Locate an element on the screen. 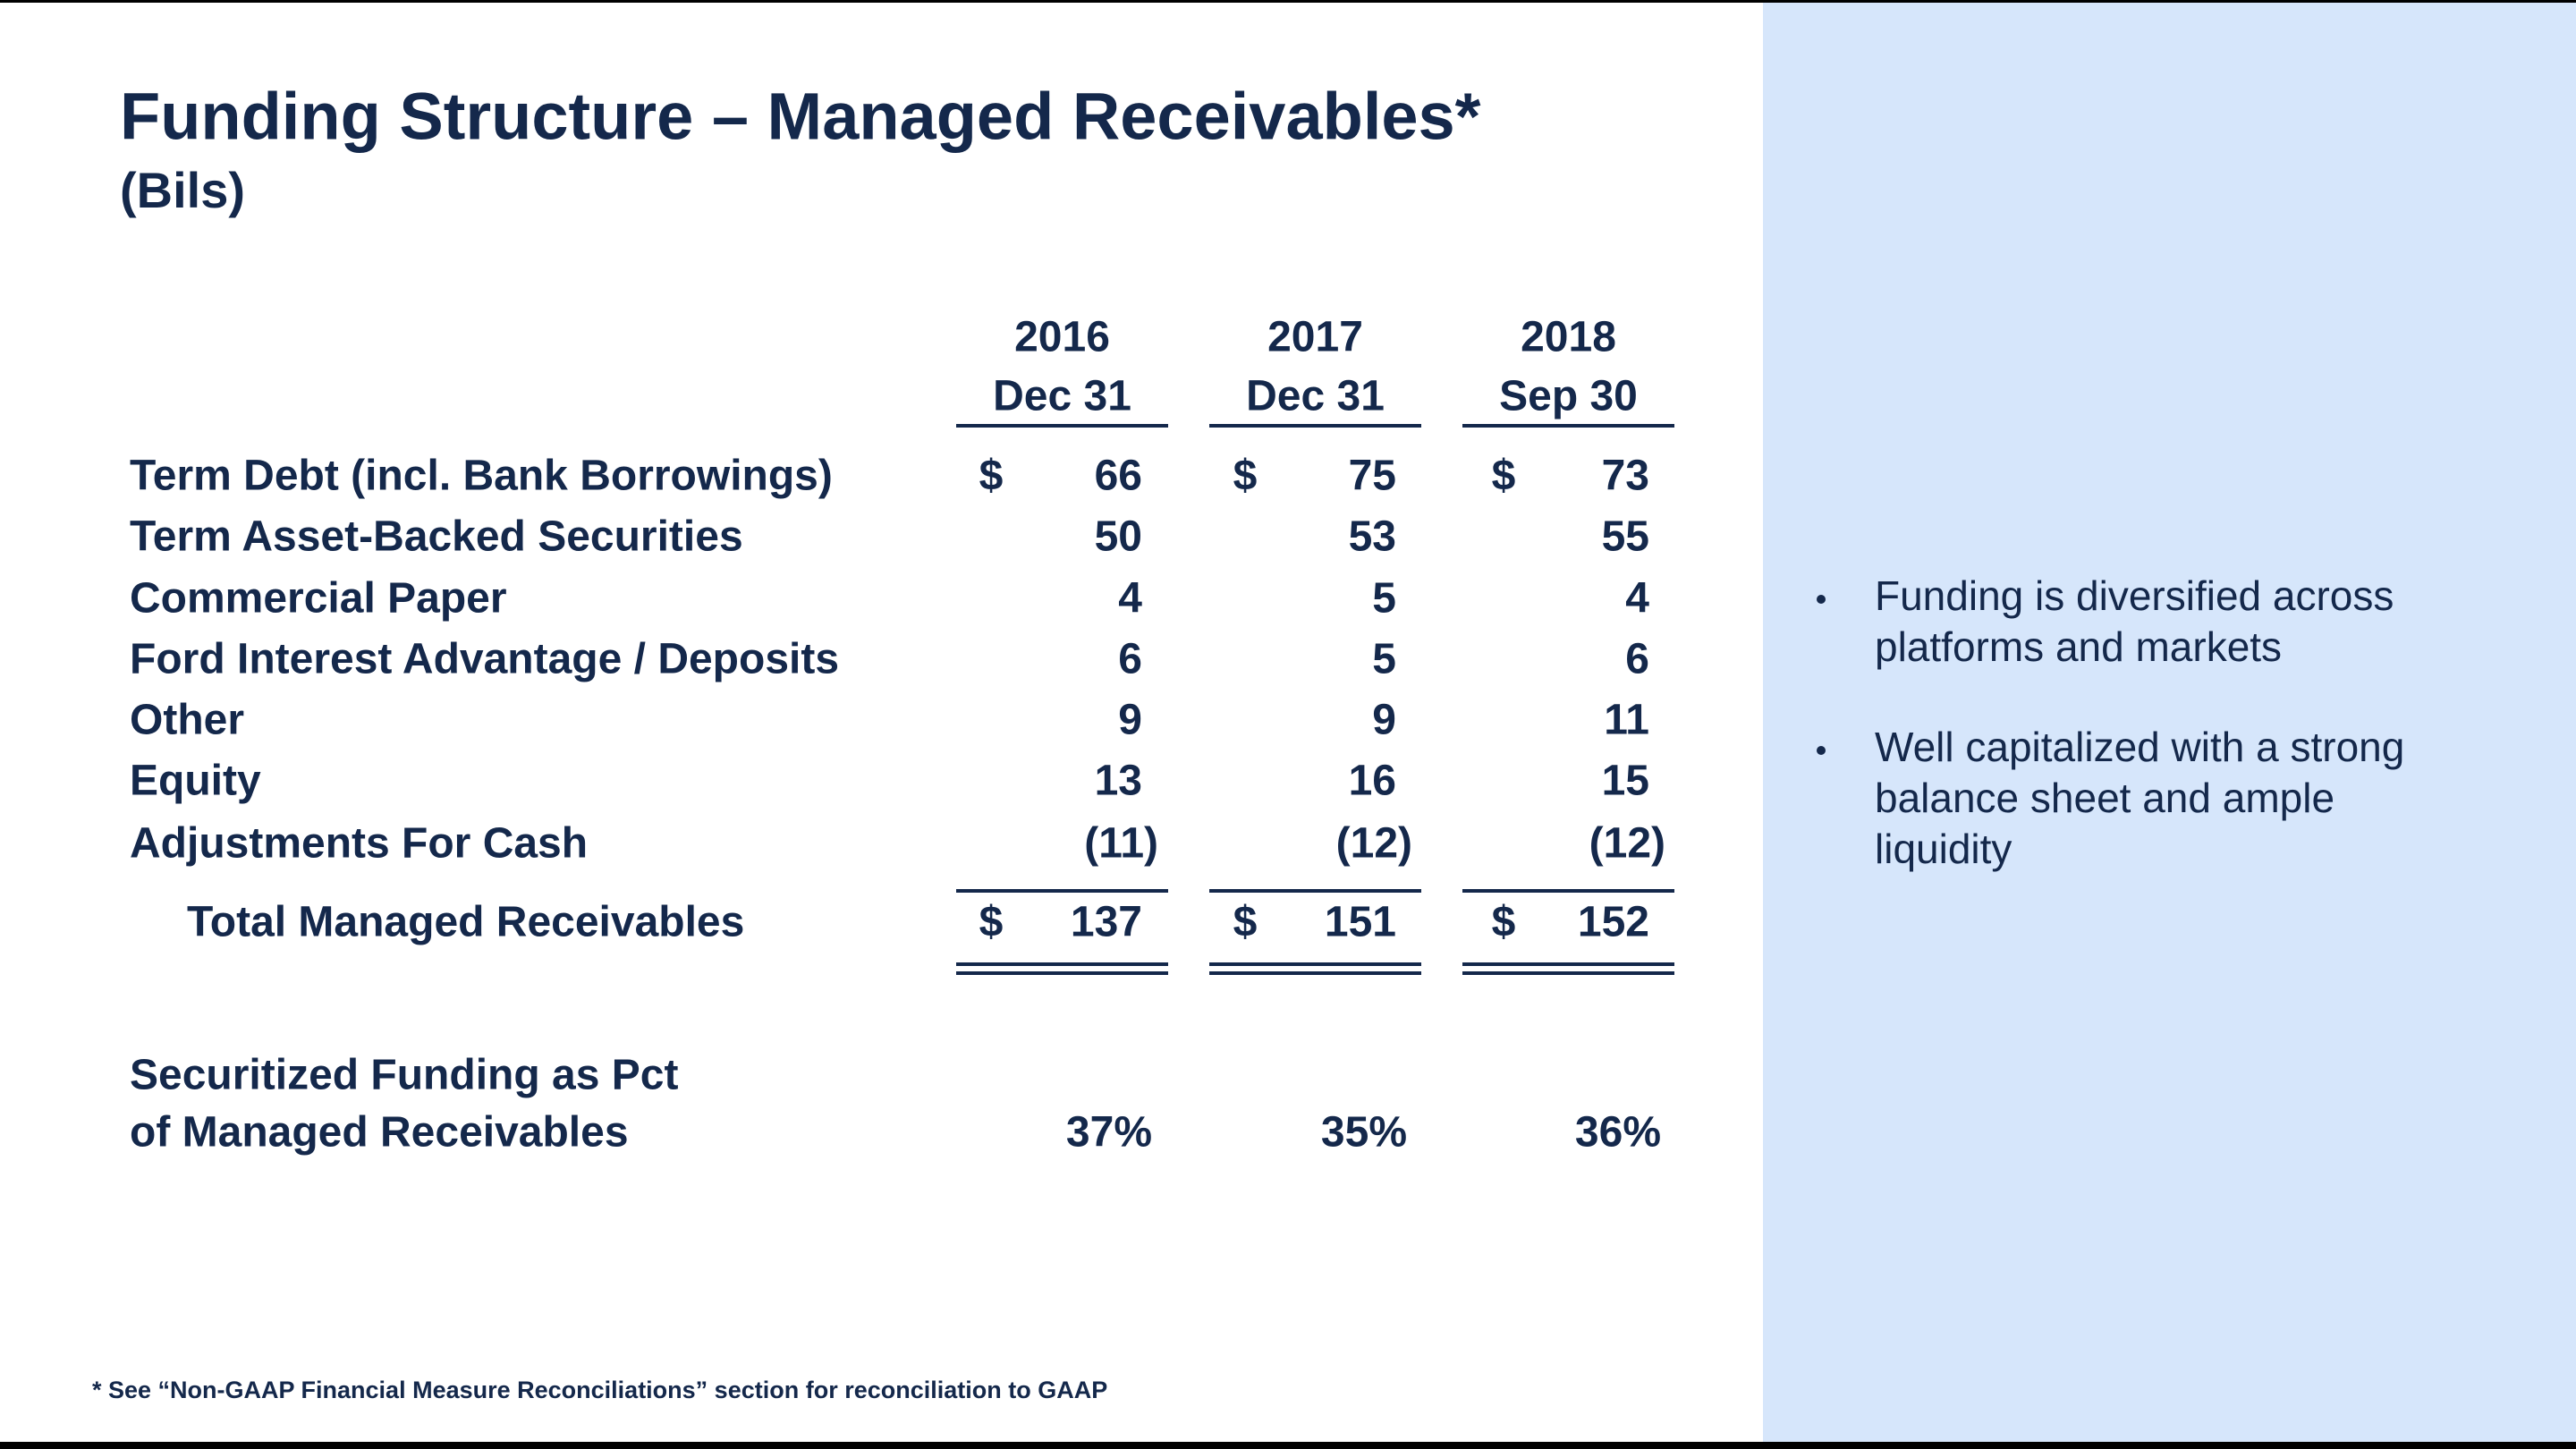 The image size is (2576, 1449). ratio-value: 35% is located at coordinates (1364, 1133).